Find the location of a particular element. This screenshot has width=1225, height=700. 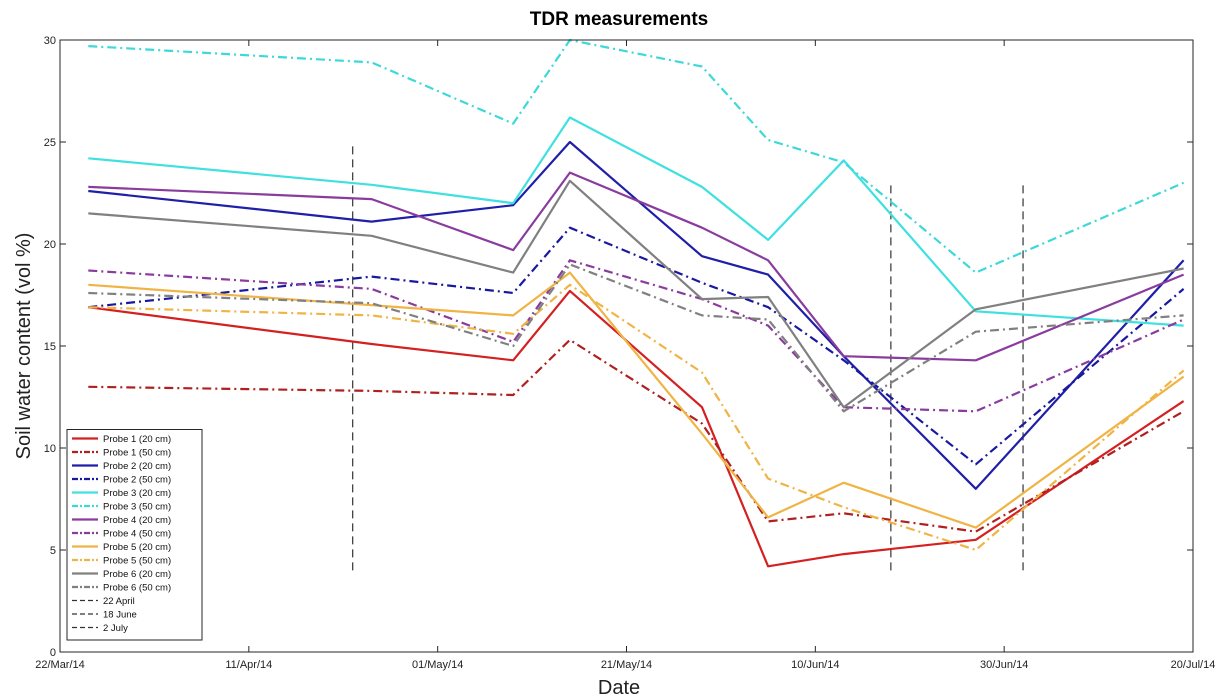

legend-label: Probe 2 (20 cm) is located at coordinates (137, 466).